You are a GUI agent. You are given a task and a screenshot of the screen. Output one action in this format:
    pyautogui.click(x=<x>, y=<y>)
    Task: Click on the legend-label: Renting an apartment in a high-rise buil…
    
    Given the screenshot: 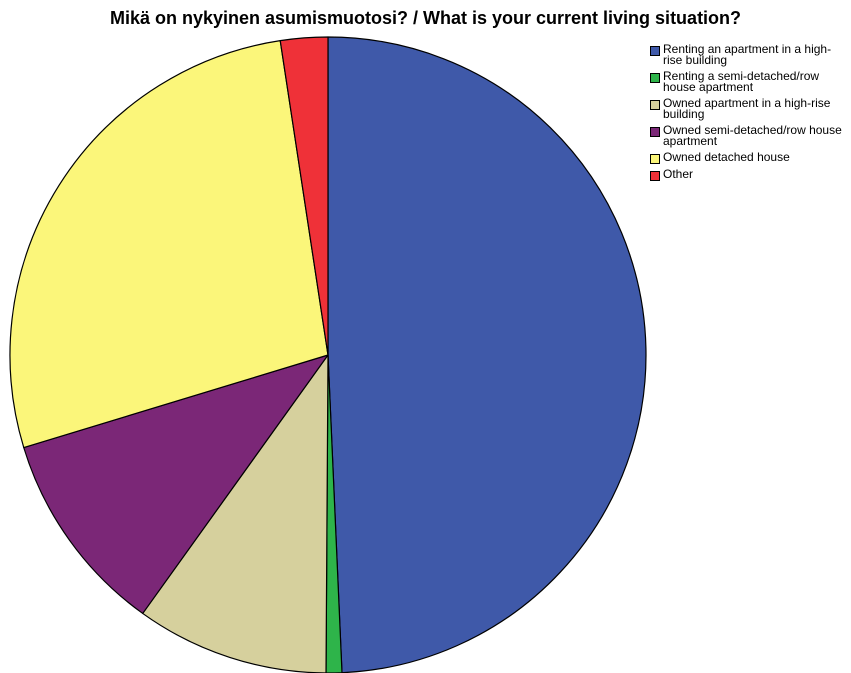 What is the action you would take?
    pyautogui.click(x=747, y=54)
    